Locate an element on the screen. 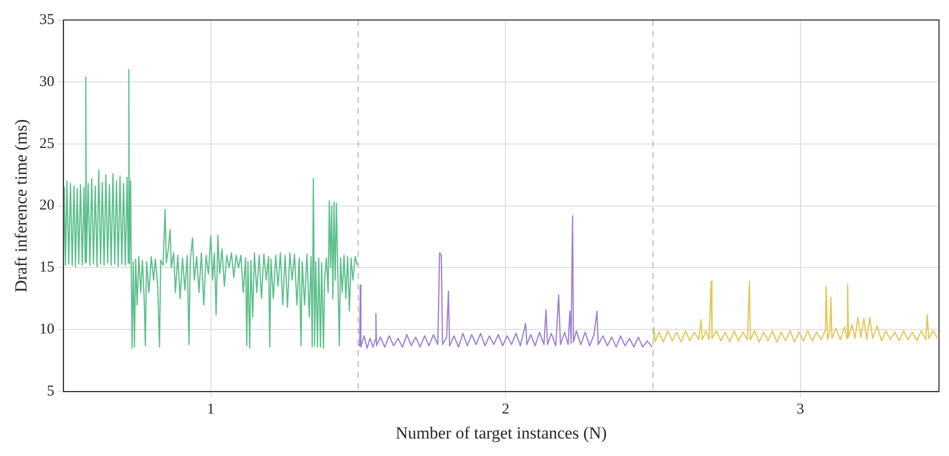 The width and height of the screenshot is (949, 456). x-tick-label: 1 is located at coordinates (211, 410).